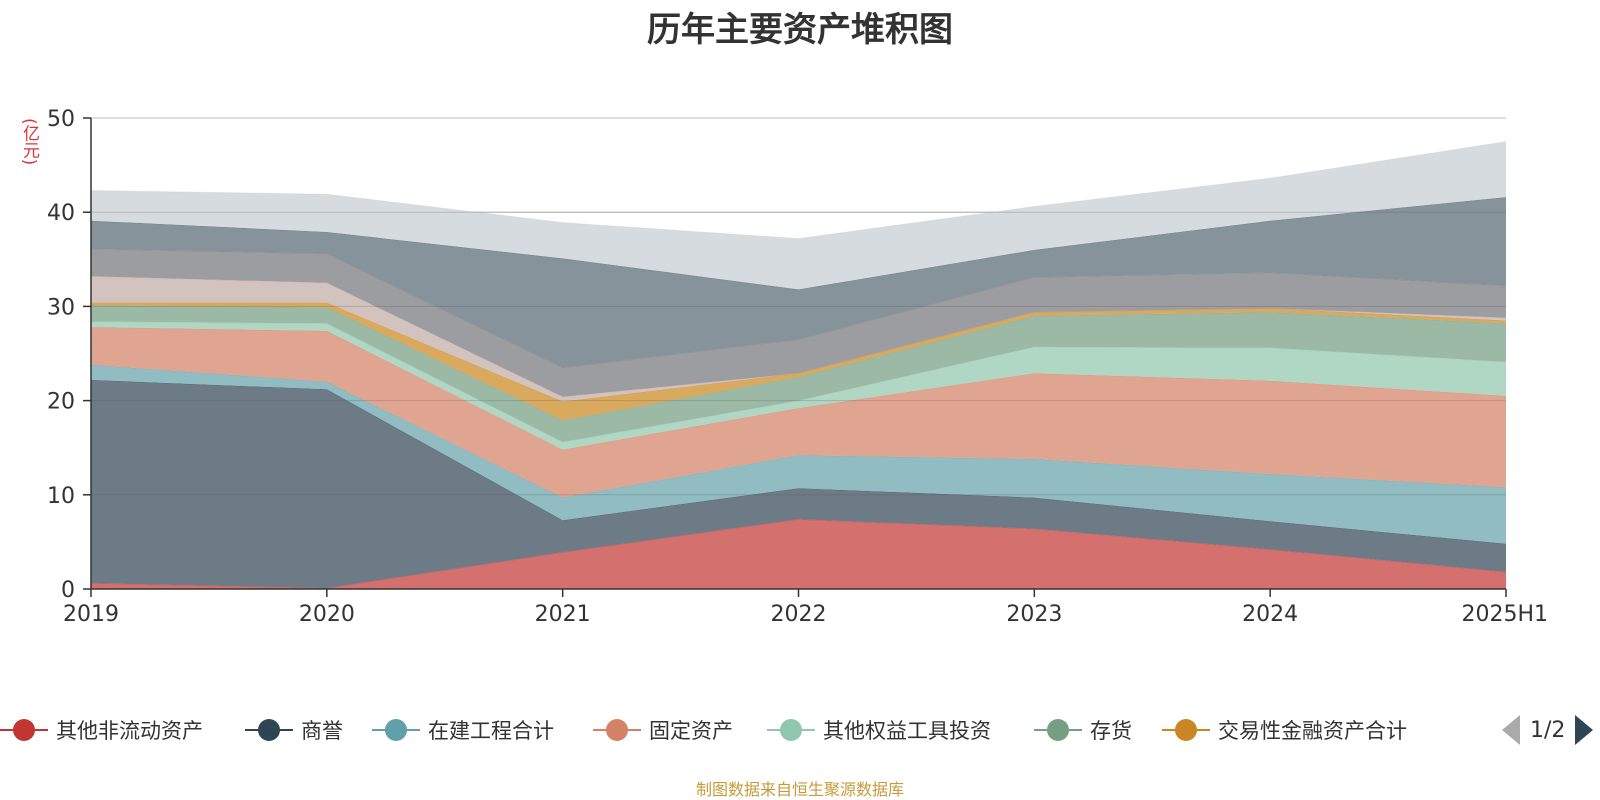  What do you see at coordinates (322, 731) in the screenshot?
I see `legend-label: 商誉` at bounding box center [322, 731].